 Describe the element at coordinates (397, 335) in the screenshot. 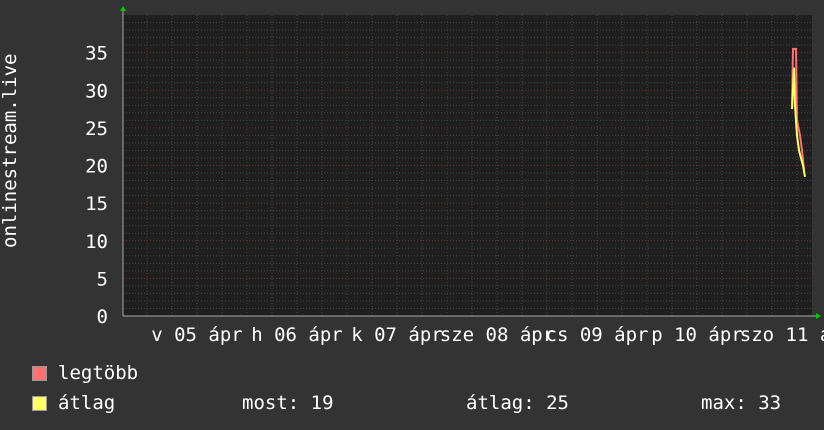

I see `x-tick-label: k 07 ápr` at that location.